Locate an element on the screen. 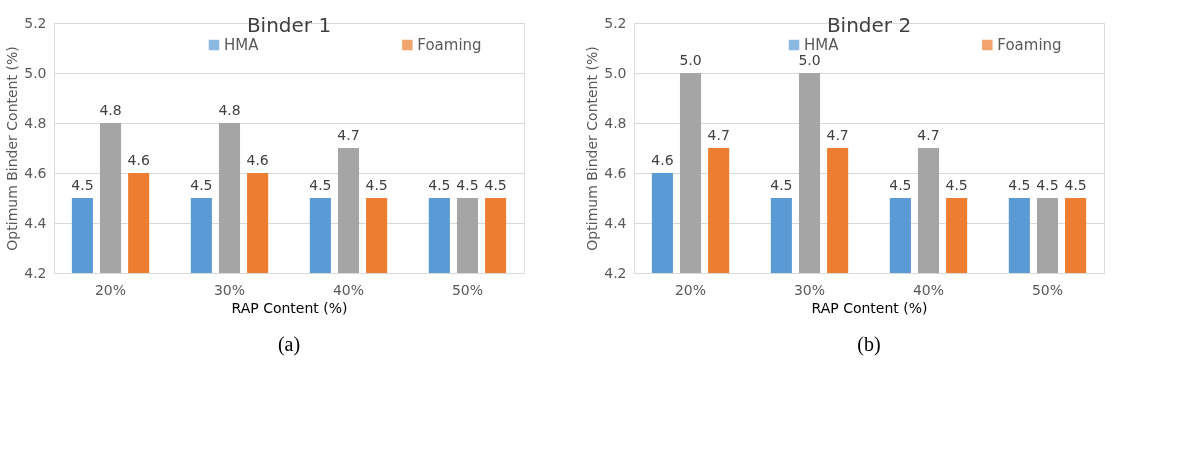  text: (a) is located at coordinates (289, 344).